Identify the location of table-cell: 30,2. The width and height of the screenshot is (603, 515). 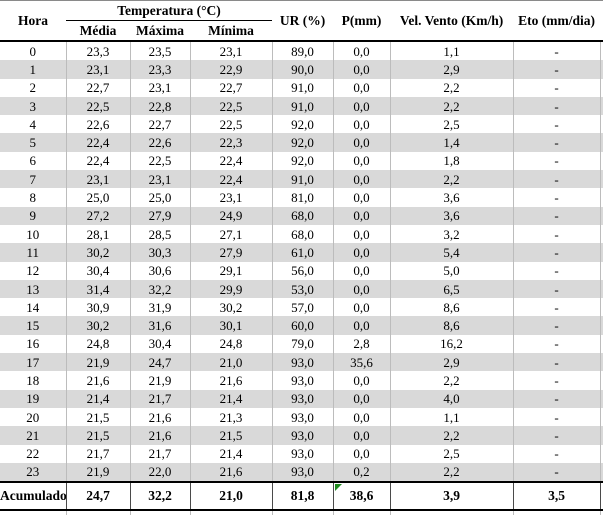
(97, 252).